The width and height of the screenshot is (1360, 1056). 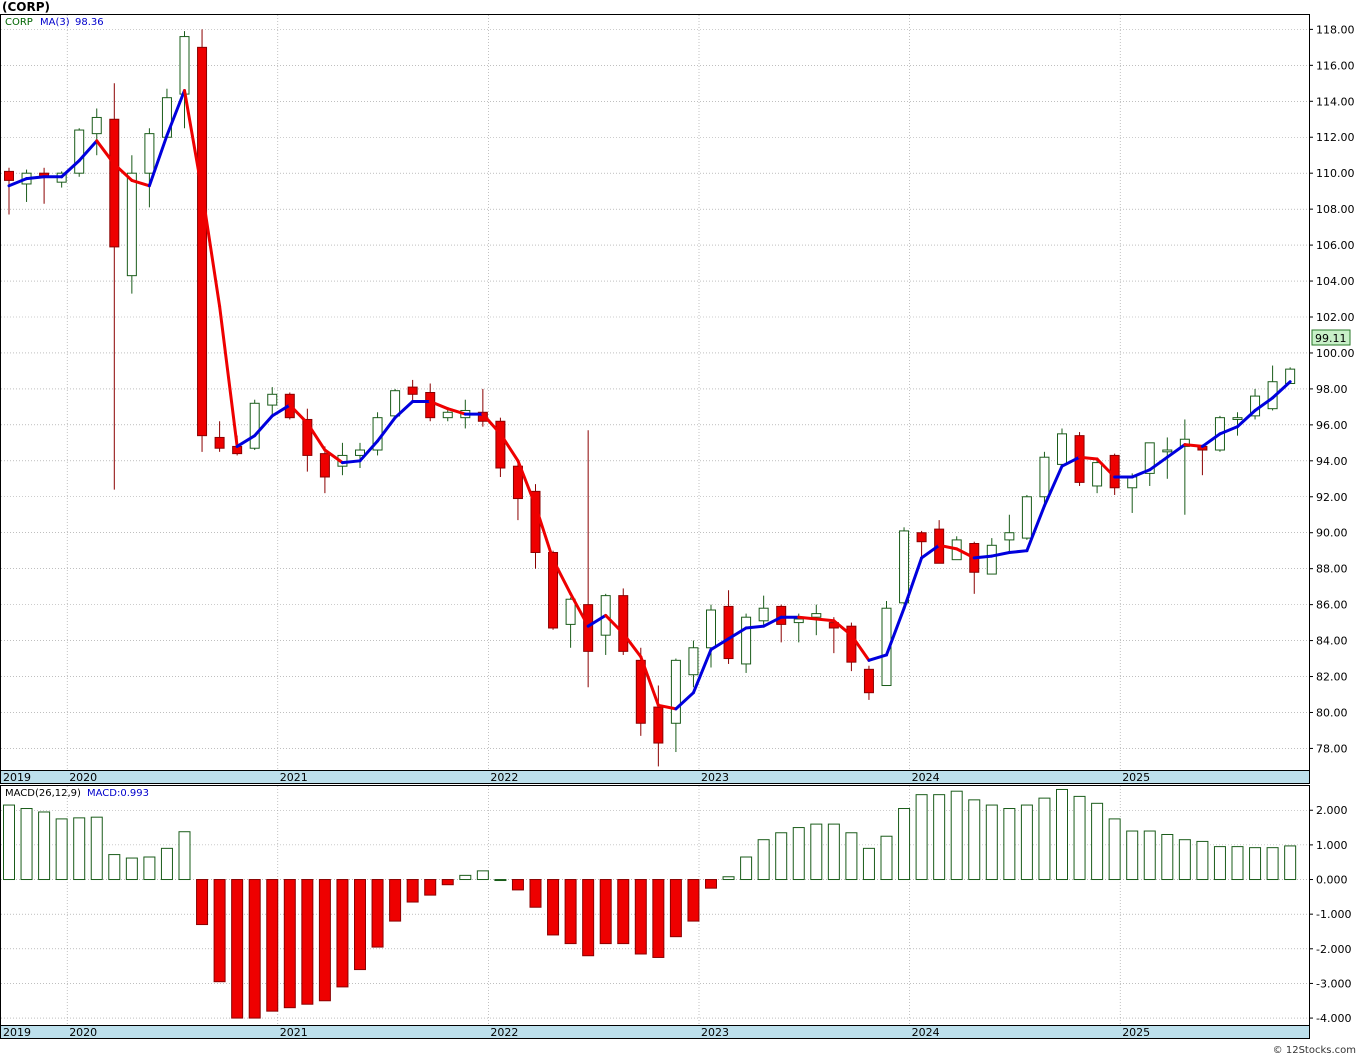 I want to click on last-price-label: 99.11, so click(x=1331, y=338).